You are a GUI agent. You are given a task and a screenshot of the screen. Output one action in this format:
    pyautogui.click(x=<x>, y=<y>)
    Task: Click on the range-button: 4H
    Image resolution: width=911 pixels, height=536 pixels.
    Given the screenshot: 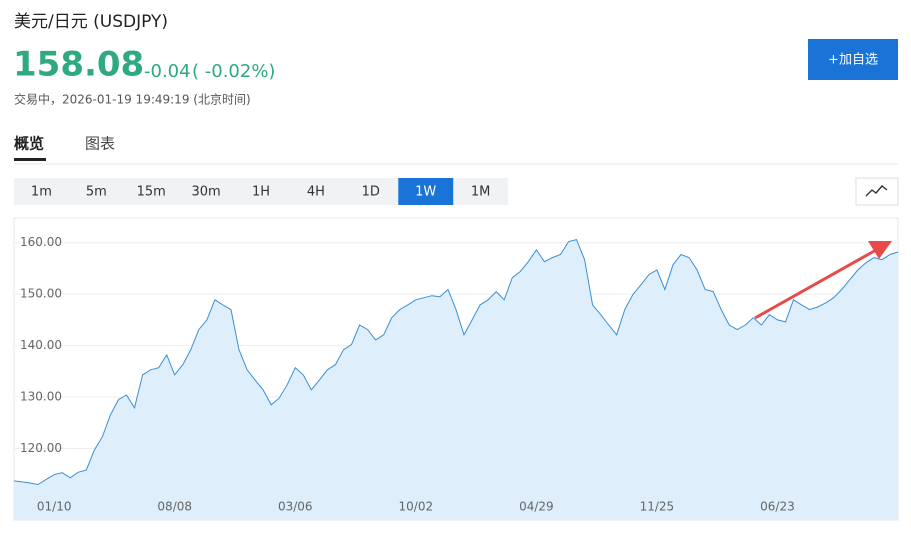 What is the action you would take?
    pyautogui.click(x=316, y=192)
    